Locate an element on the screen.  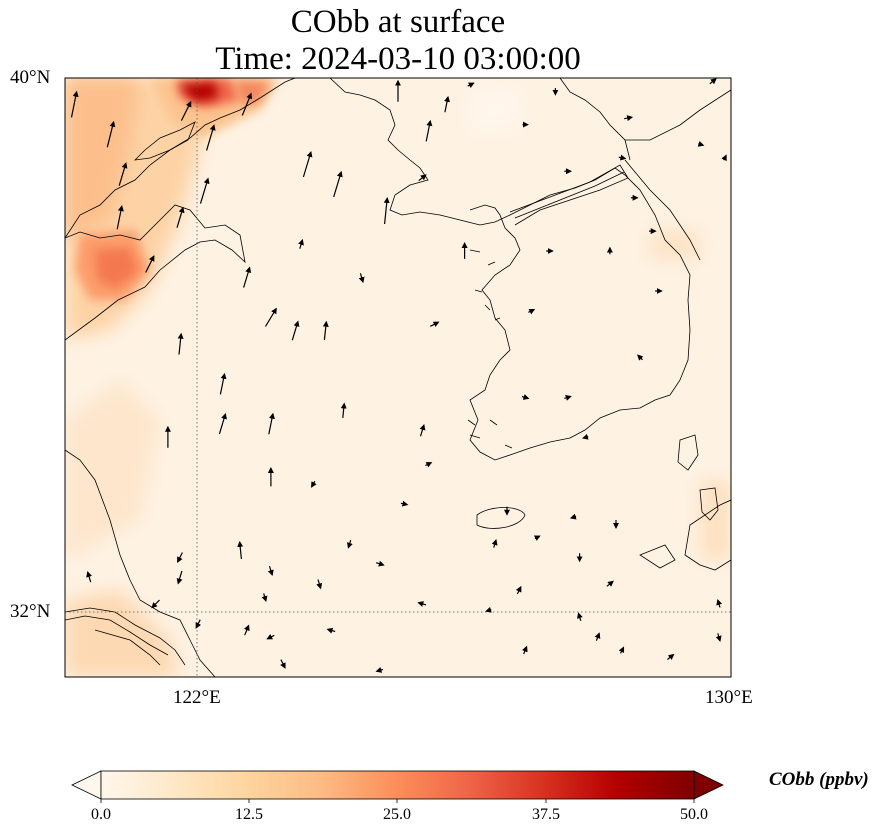
colorbar-under-extend is located at coordinates (86, 785).